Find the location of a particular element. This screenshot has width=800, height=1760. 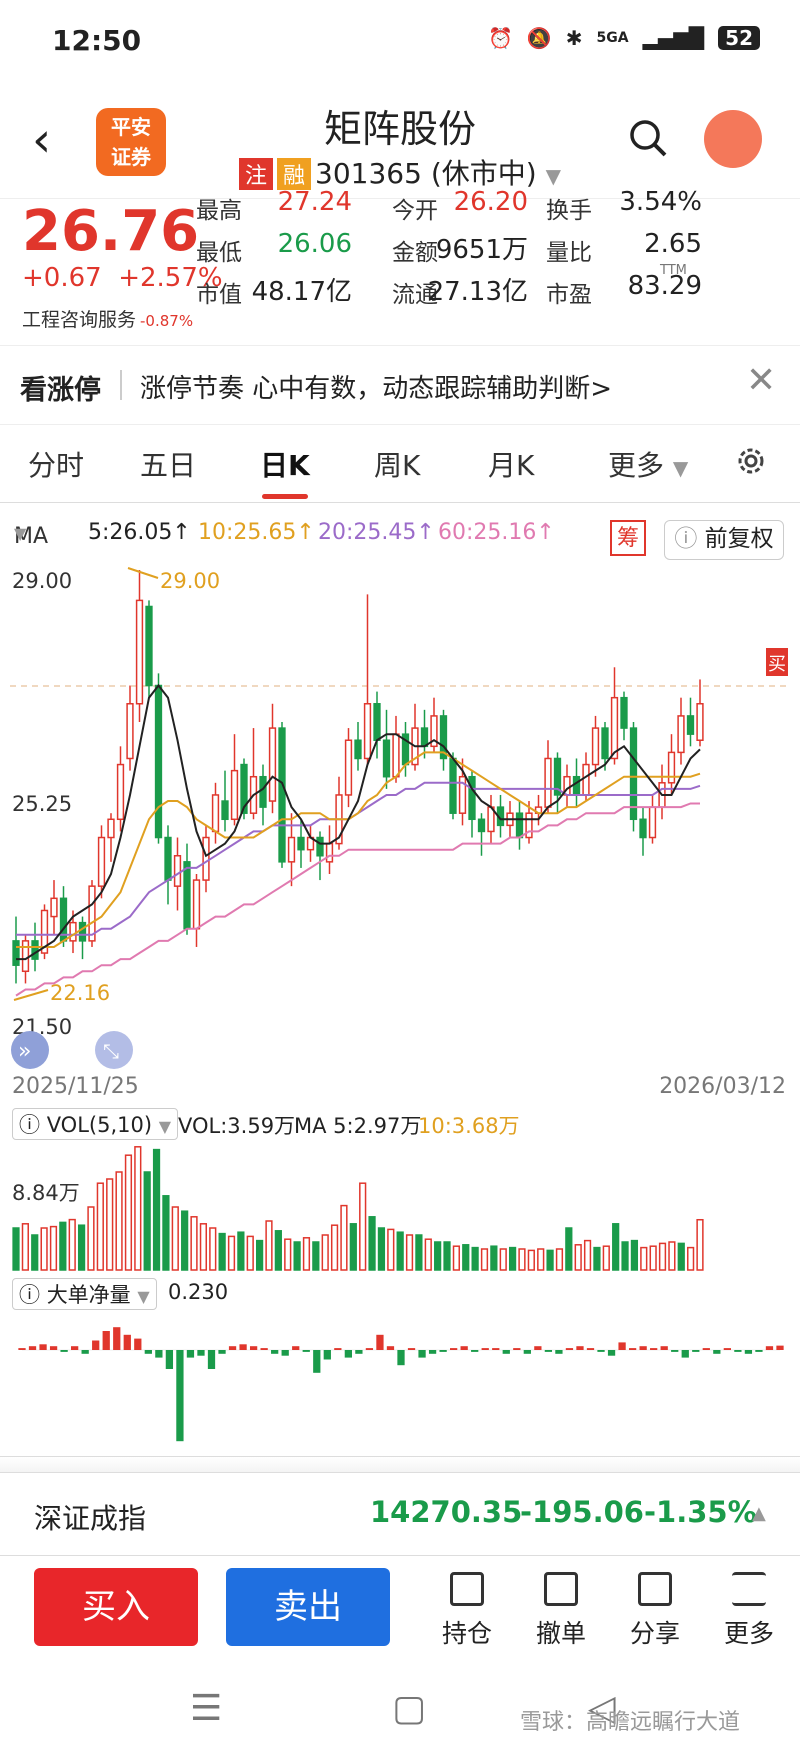

limit-up-banner: 看涨停 涨停节奏 心中有数，动态跟踪辅助判断> ✕ is located at coordinates (400, 385).